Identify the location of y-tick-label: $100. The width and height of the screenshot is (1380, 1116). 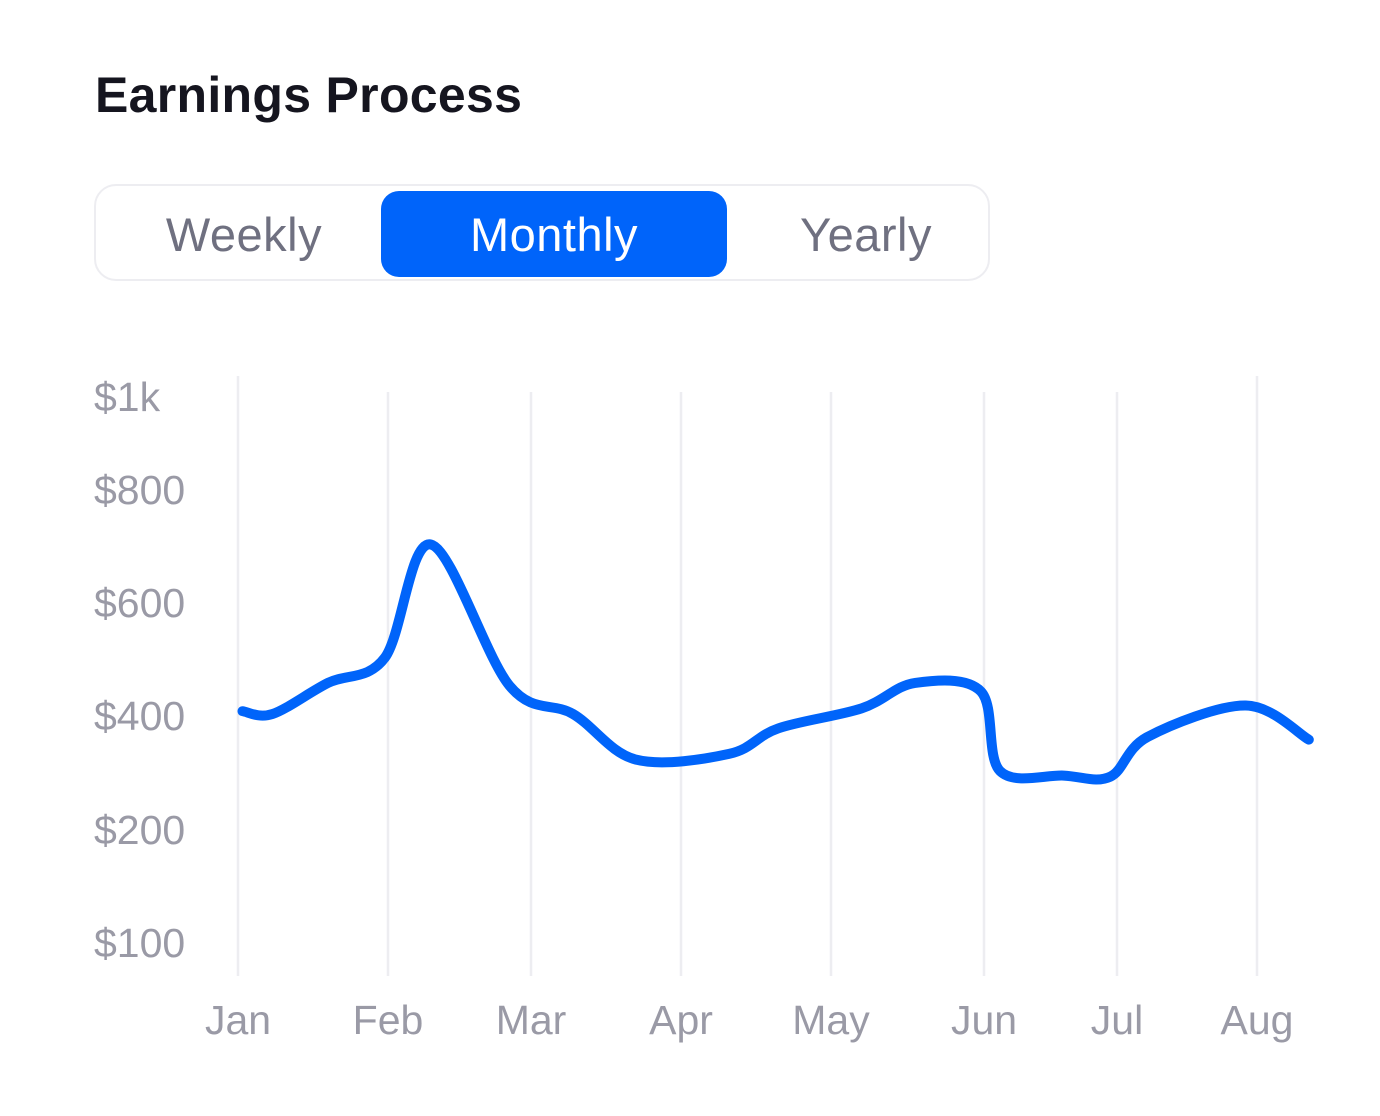
(139, 943).